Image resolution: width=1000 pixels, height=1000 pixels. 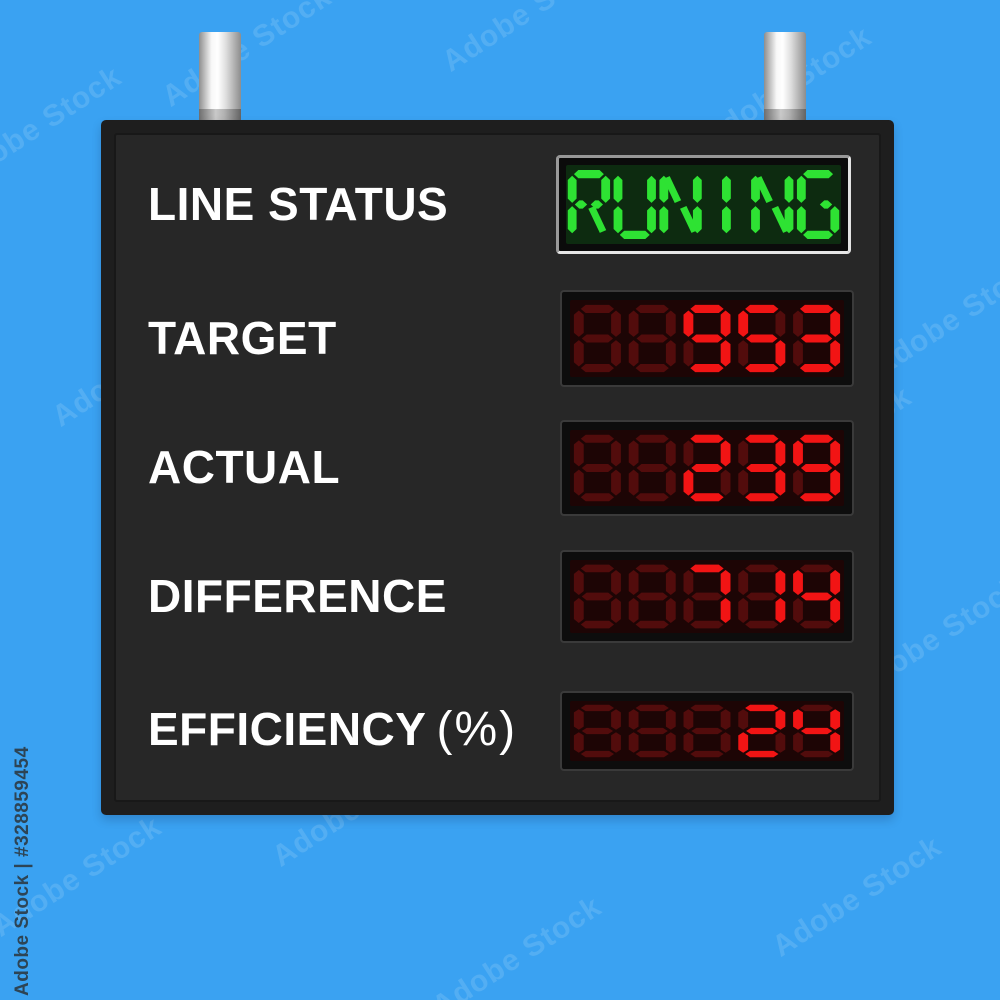 What do you see at coordinates (707, 731) in the screenshot?
I see `display-efficiency` at bounding box center [707, 731].